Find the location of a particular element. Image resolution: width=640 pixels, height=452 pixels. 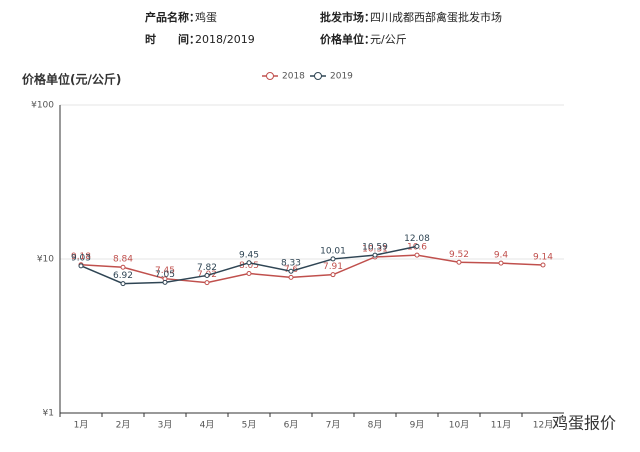

line is located at coordinates (312, 269).